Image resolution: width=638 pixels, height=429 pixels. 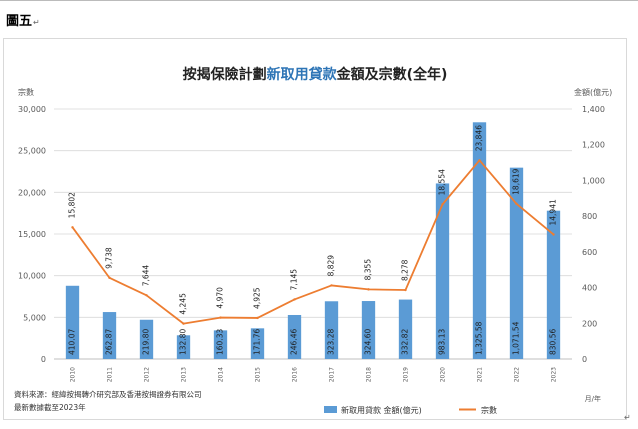 I want to click on count-value-label: 18,554, so click(x=442, y=182).